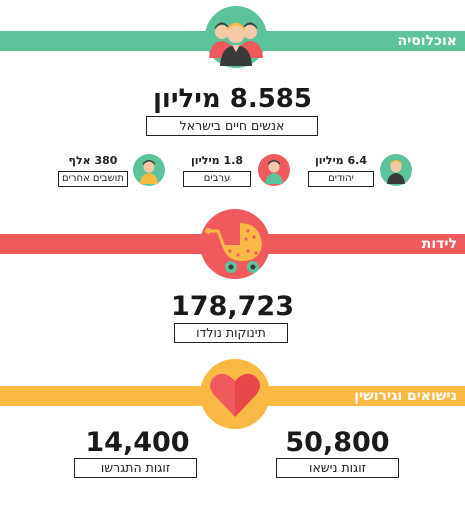  Describe the element at coordinates (217, 179) in the screenshot. I see `group-arabs-label: ערבים` at that location.